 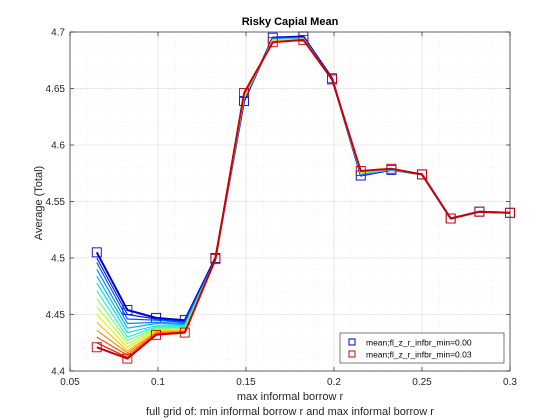 I want to click on y-tick-label: 4.5, so click(x=58, y=259).